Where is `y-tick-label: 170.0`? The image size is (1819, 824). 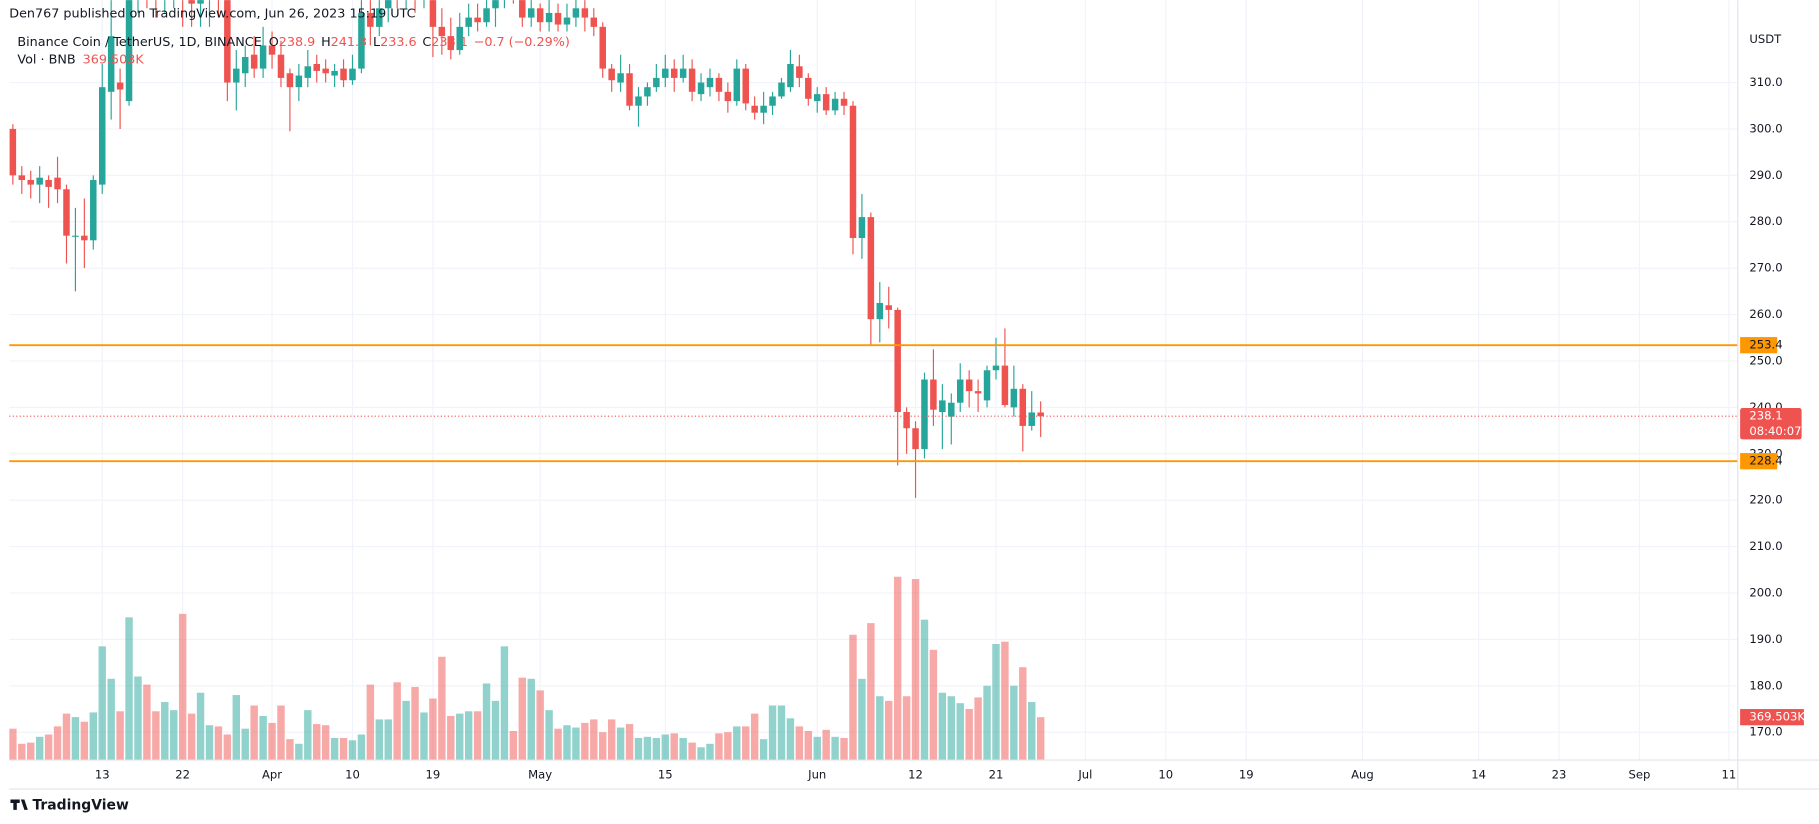
y-tick-label: 170.0 is located at coordinates (1765, 732).